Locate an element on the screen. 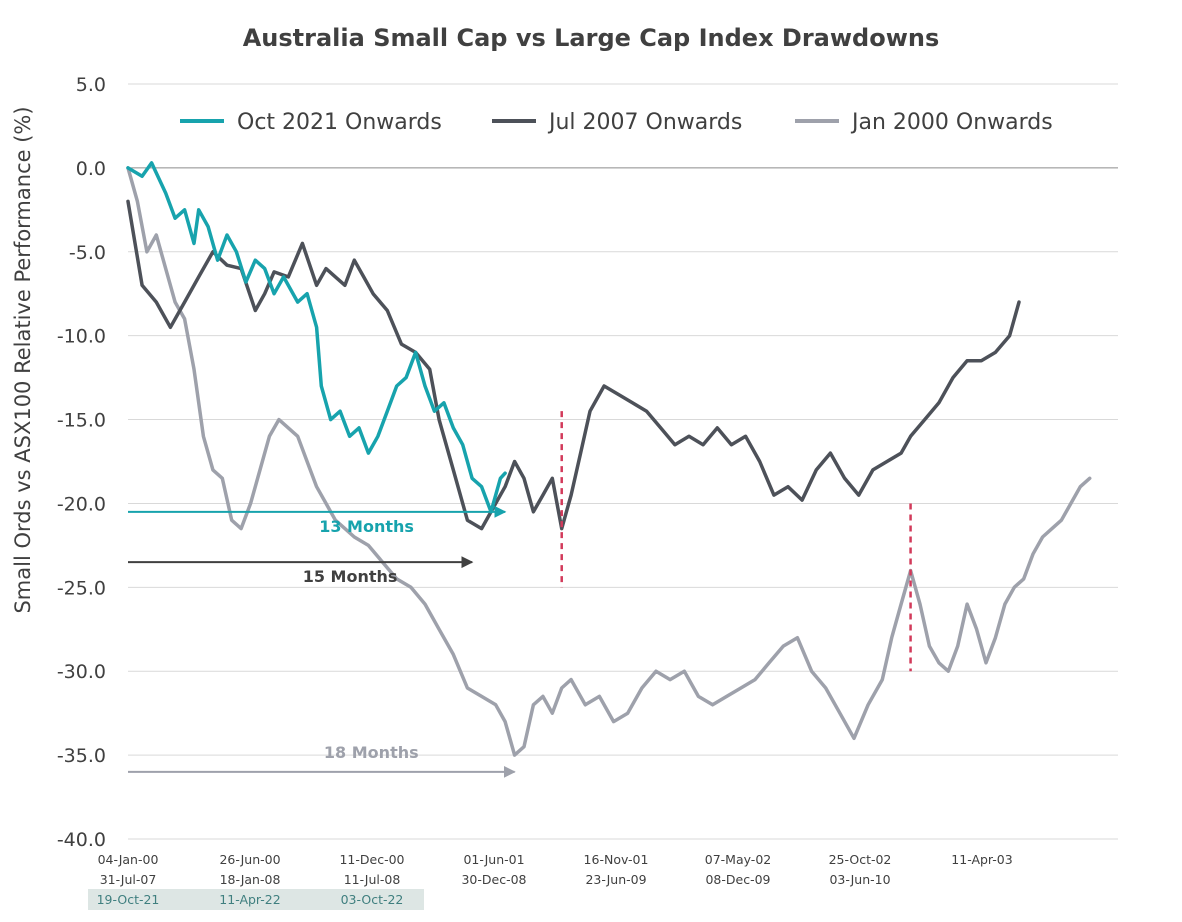  duration-label: 15 Months is located at coordinates (350, 576).